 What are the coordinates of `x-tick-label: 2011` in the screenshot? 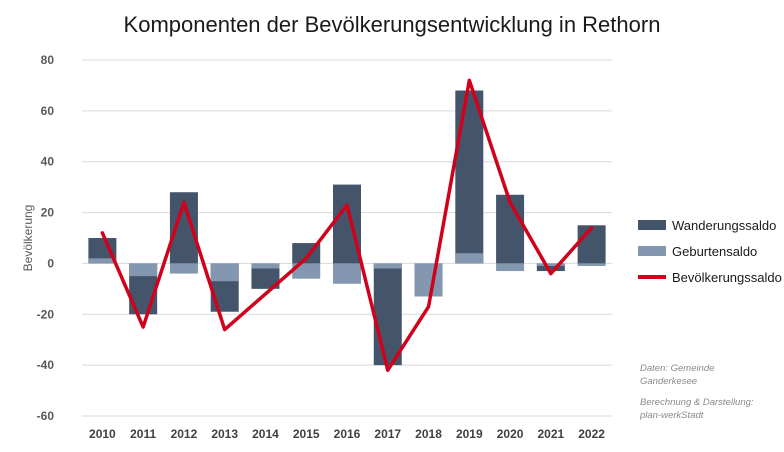 It's located at (143, 434).